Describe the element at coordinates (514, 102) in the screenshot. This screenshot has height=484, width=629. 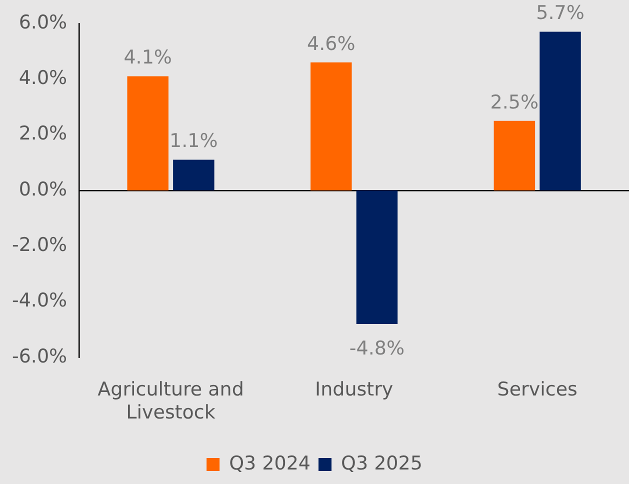
I see `data-label: 2.5%` at that location.